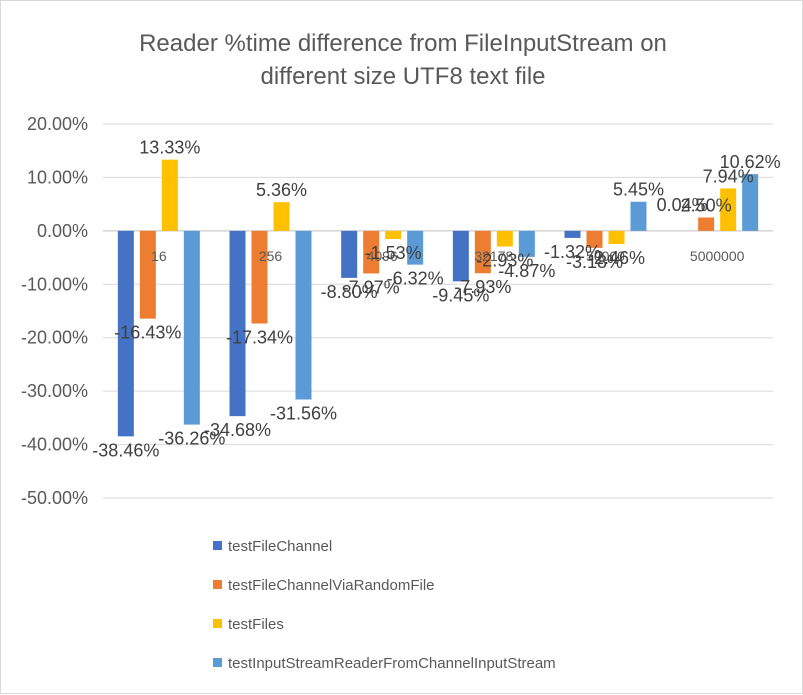 The image size is (803, 695). Describe the element at coordinates (526, 271) in the screenshot. I see `data-label: -4.87%` at that location.